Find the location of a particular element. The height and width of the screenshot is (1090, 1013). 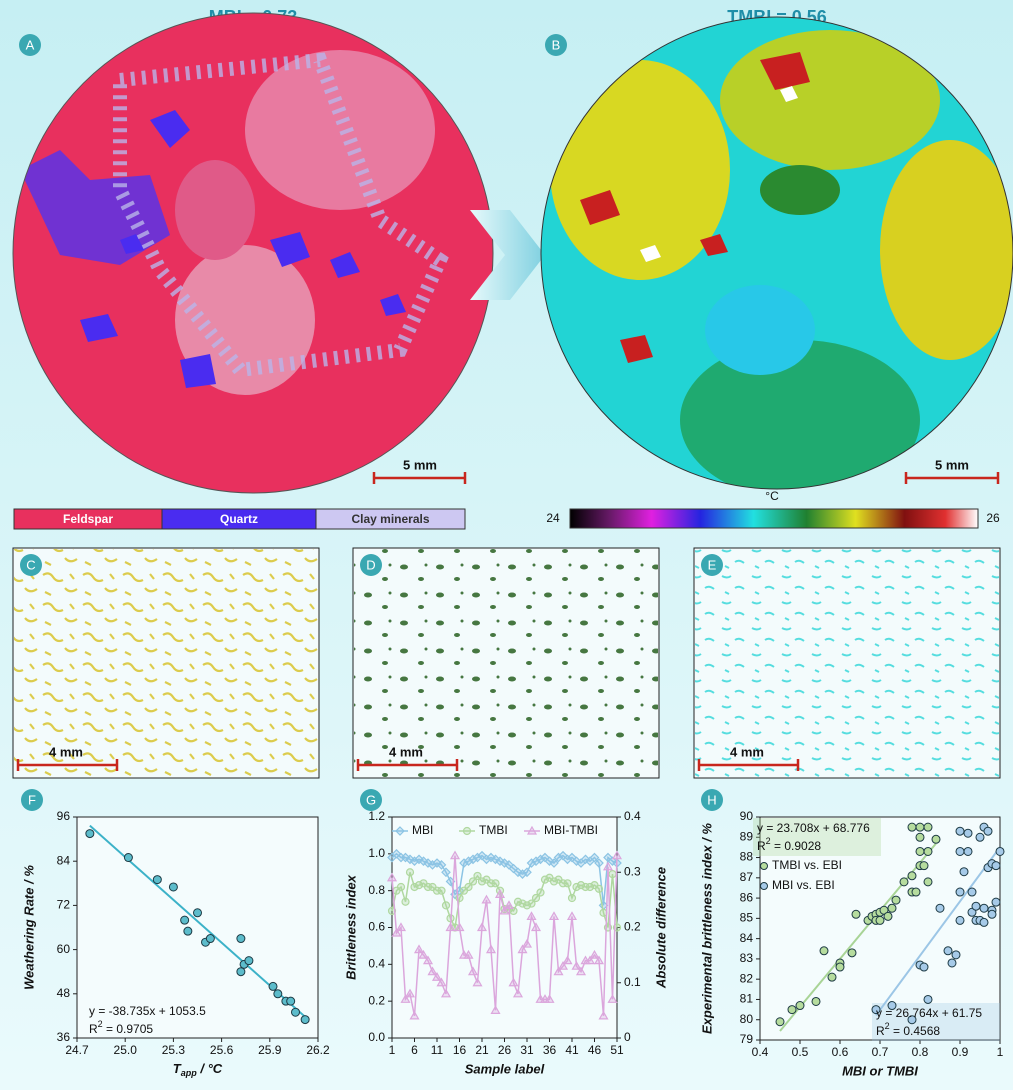

legend-label: Feldspar is located at coordinates (88, 519).